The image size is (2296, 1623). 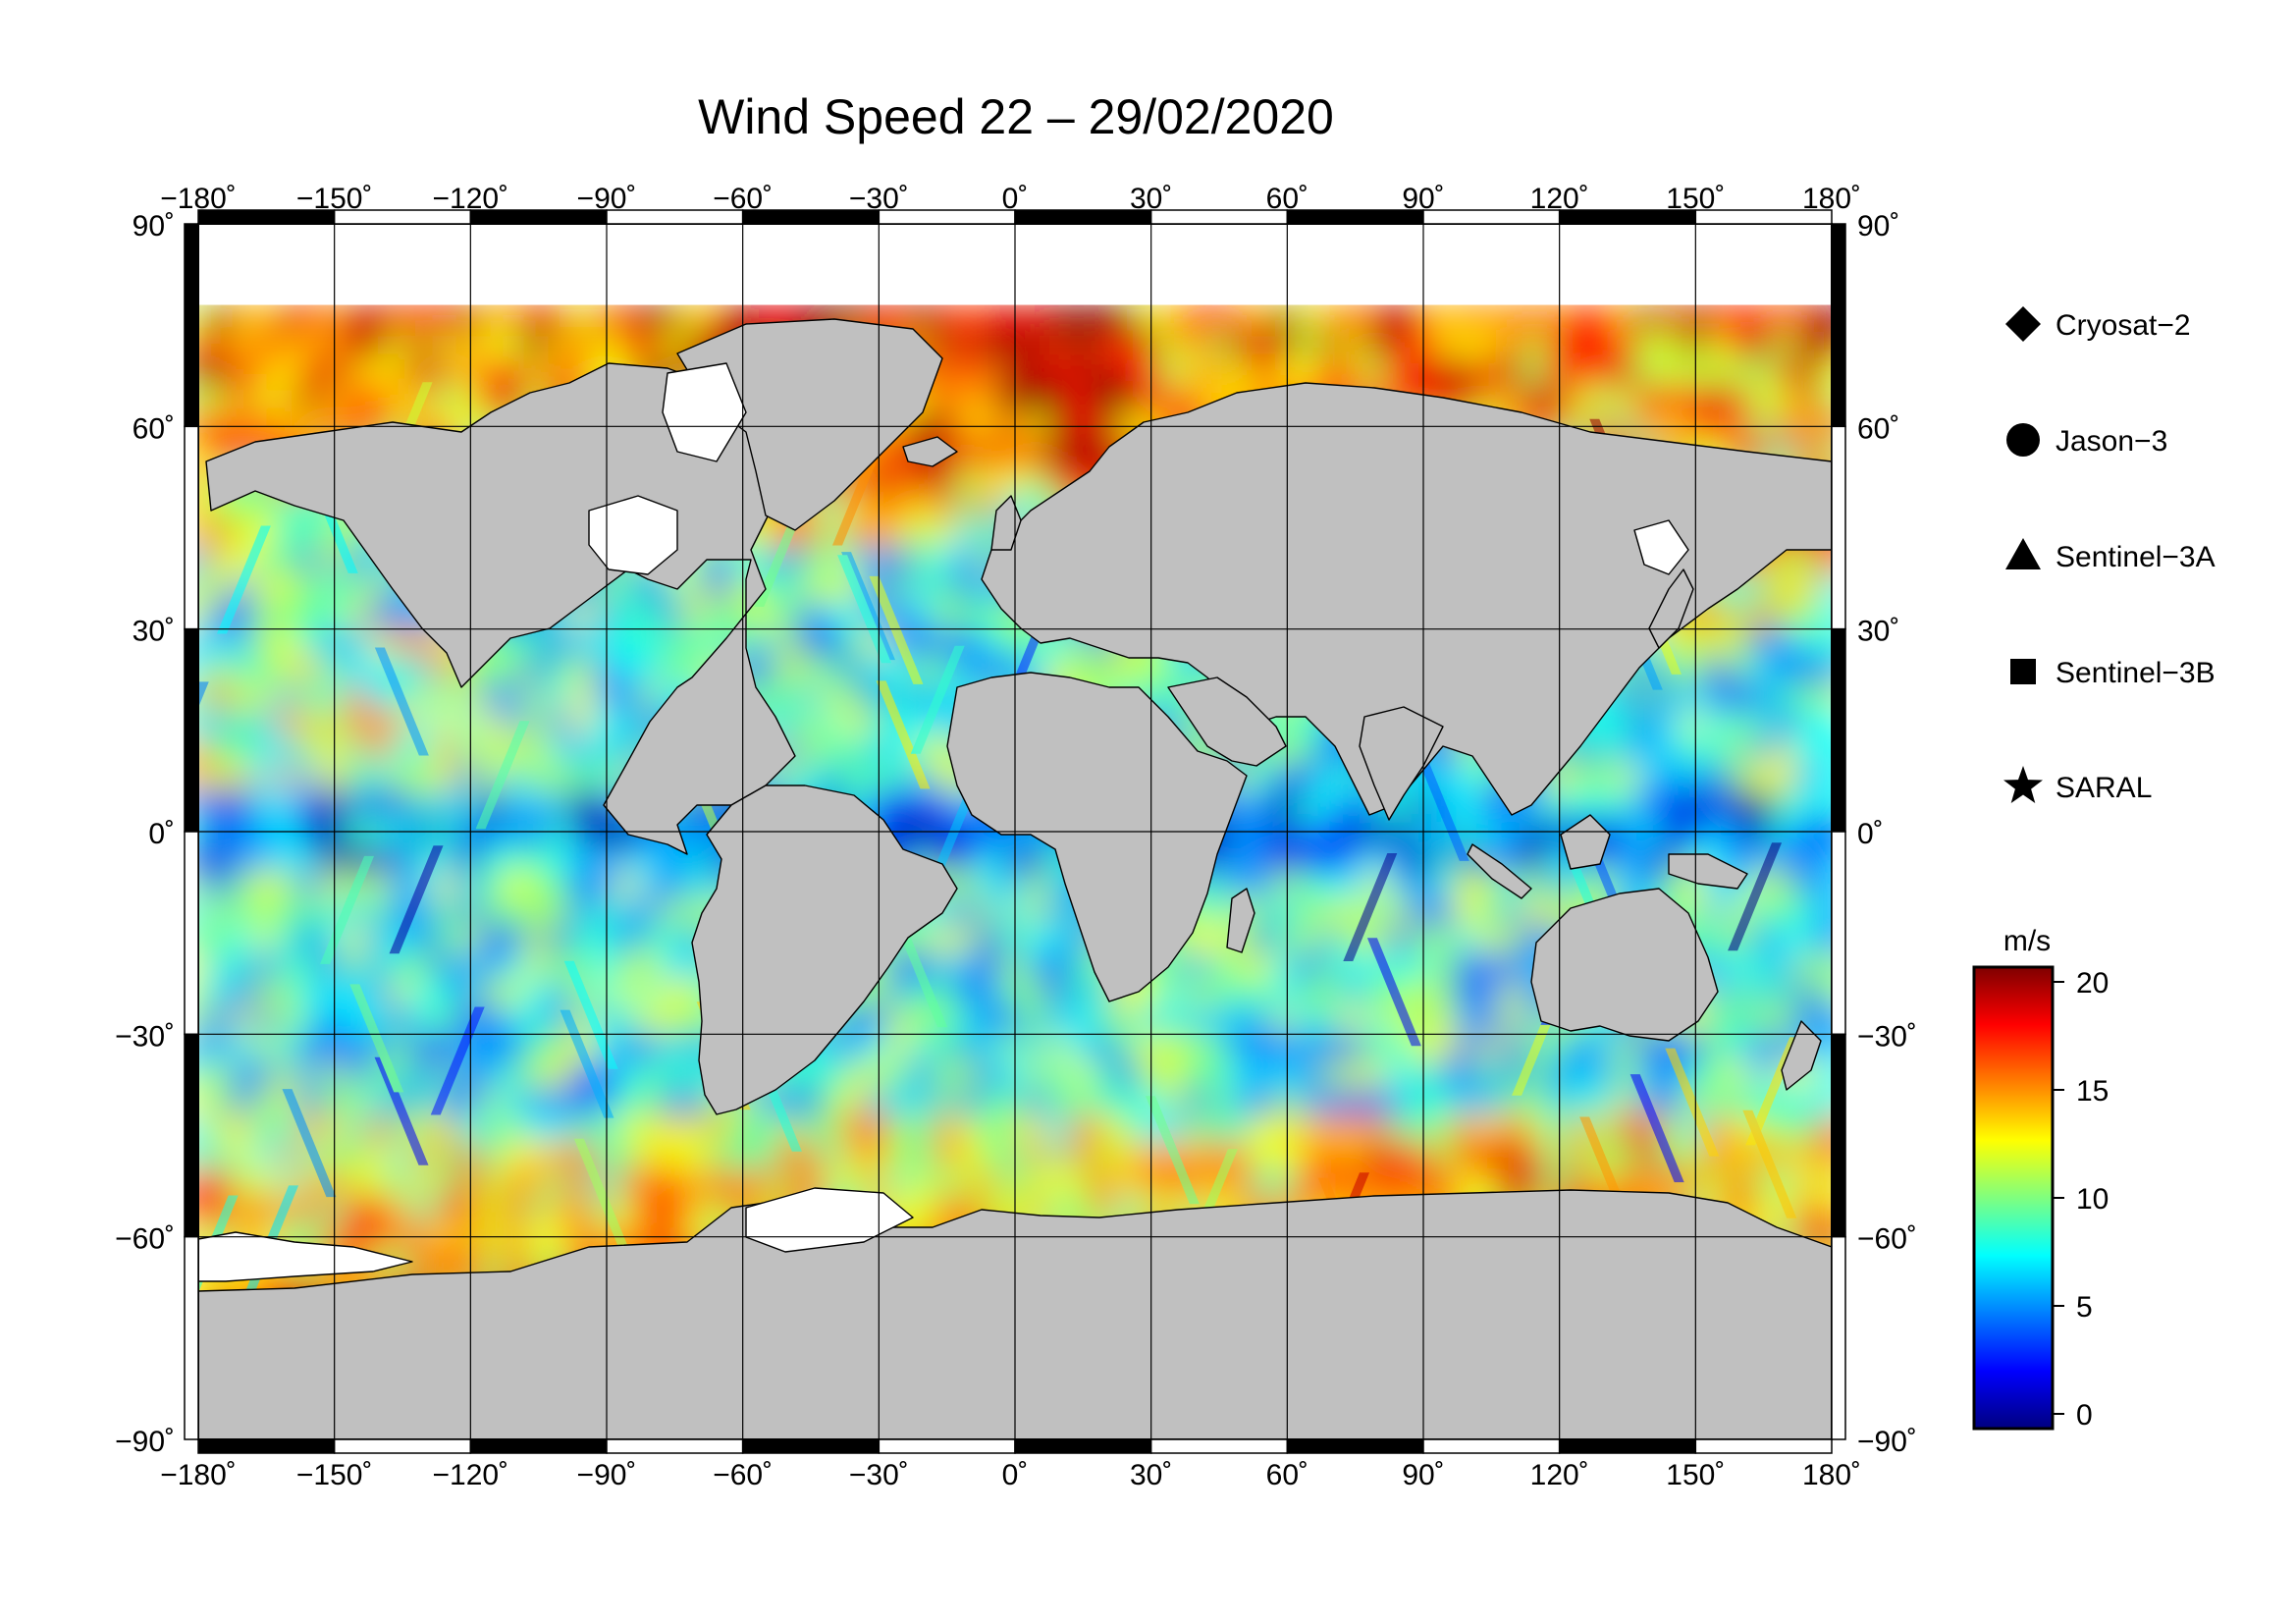 I want to click on x-tick-label: 180˚, so click(x=1832, y=1475).